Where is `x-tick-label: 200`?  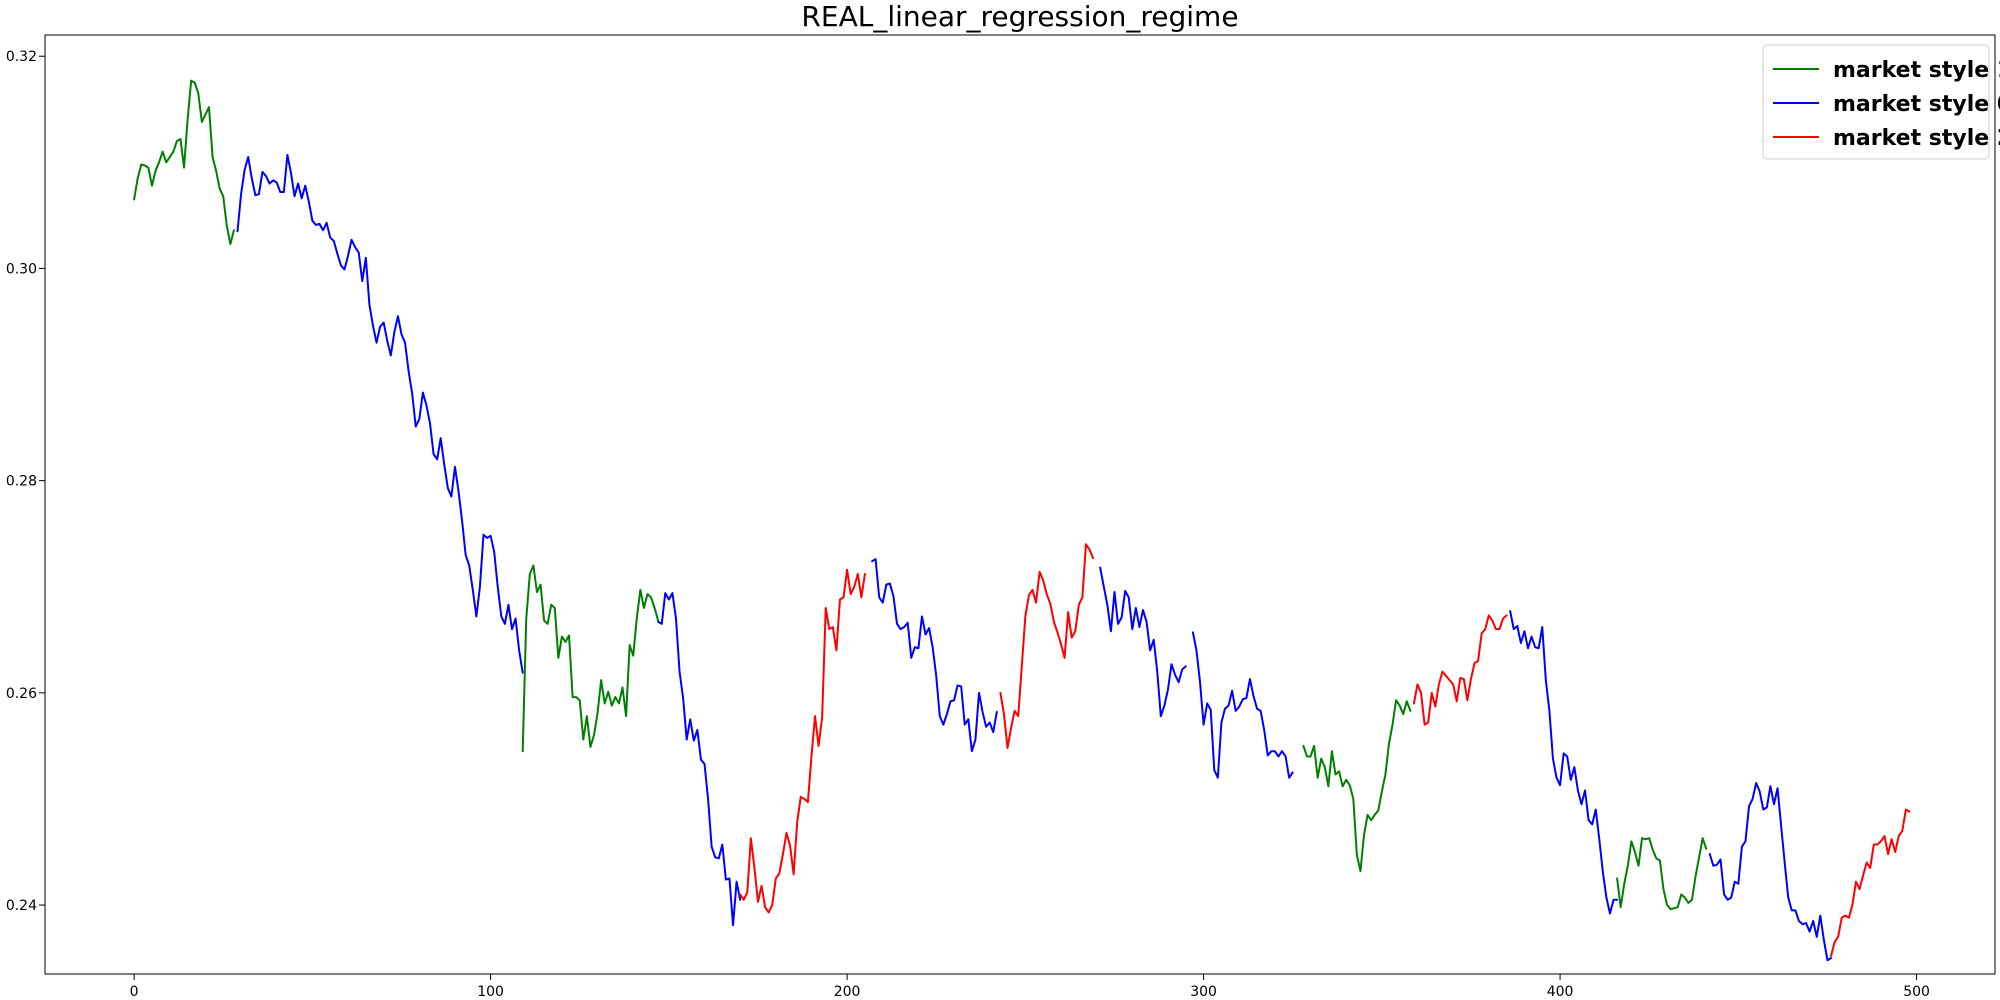 x-tick-label: 200 is located at coordinates (847, 992).